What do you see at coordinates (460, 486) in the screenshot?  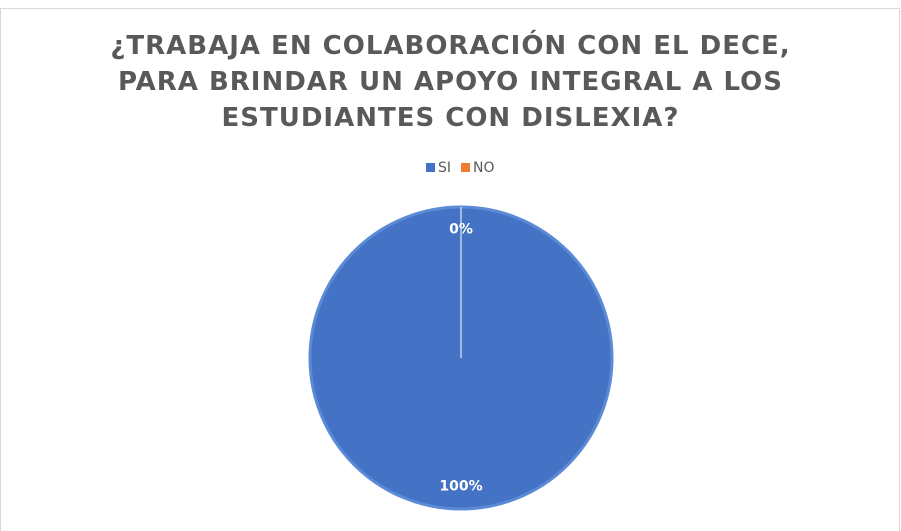 I see `data-label: 100%` at bounding box center [460, 486].